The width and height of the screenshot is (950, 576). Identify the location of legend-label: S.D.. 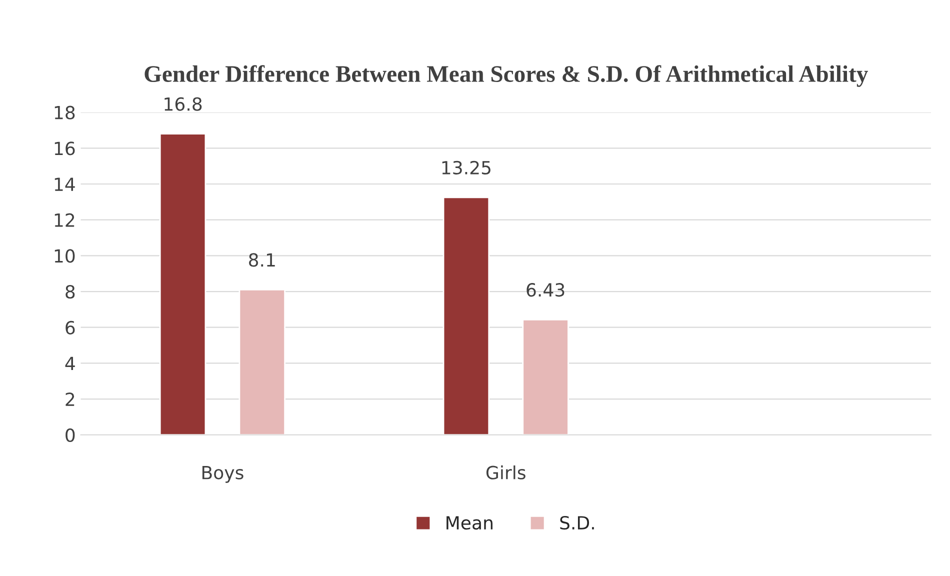
(577, 523).